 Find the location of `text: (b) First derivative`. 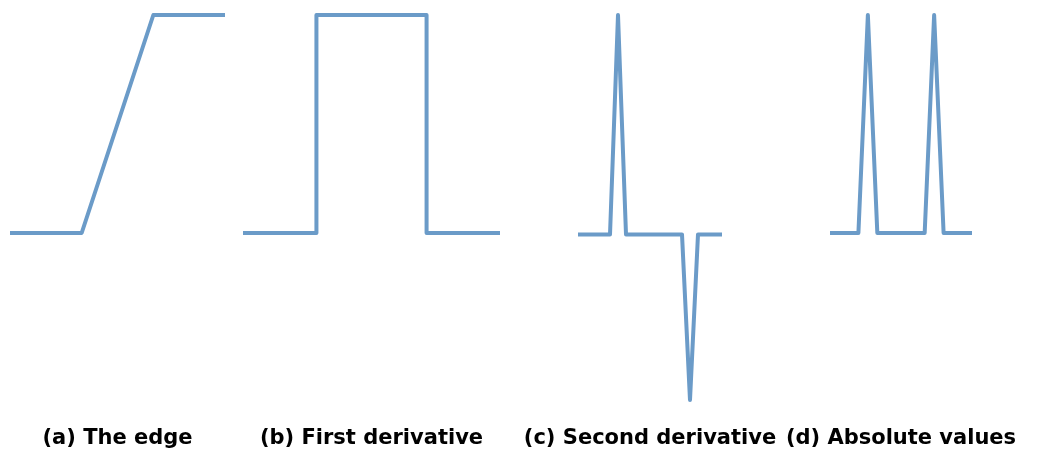

text: (b) First derivative is located at coordinates (371, 437).